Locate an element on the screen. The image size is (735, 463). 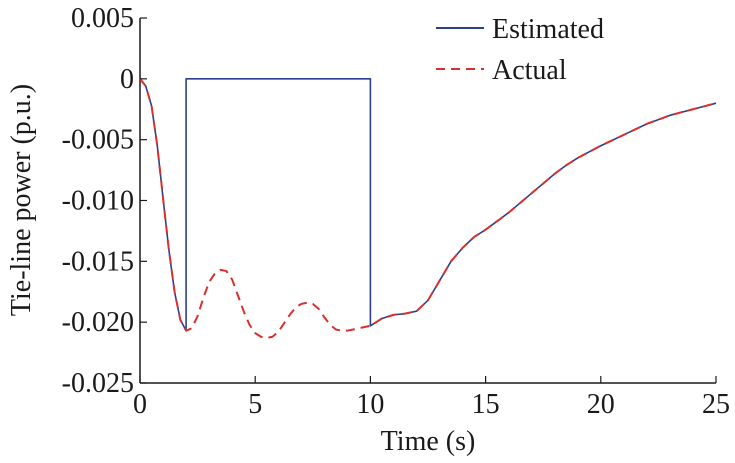
x-tick-label: 10 is located at coordinates (370, 404).